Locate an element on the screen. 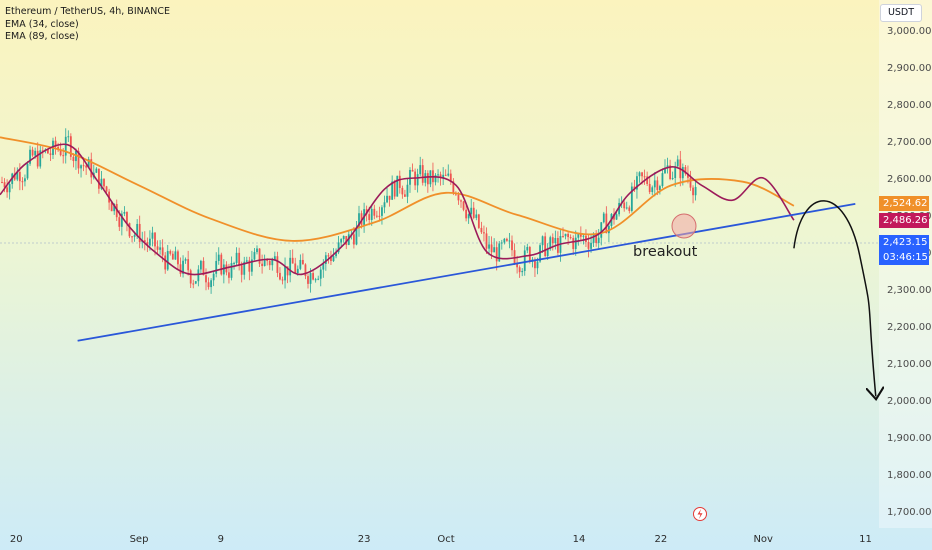 The width and height of the screenshot is (932, 550). x-tick-label: 23 is located at coordinates (364, 539).